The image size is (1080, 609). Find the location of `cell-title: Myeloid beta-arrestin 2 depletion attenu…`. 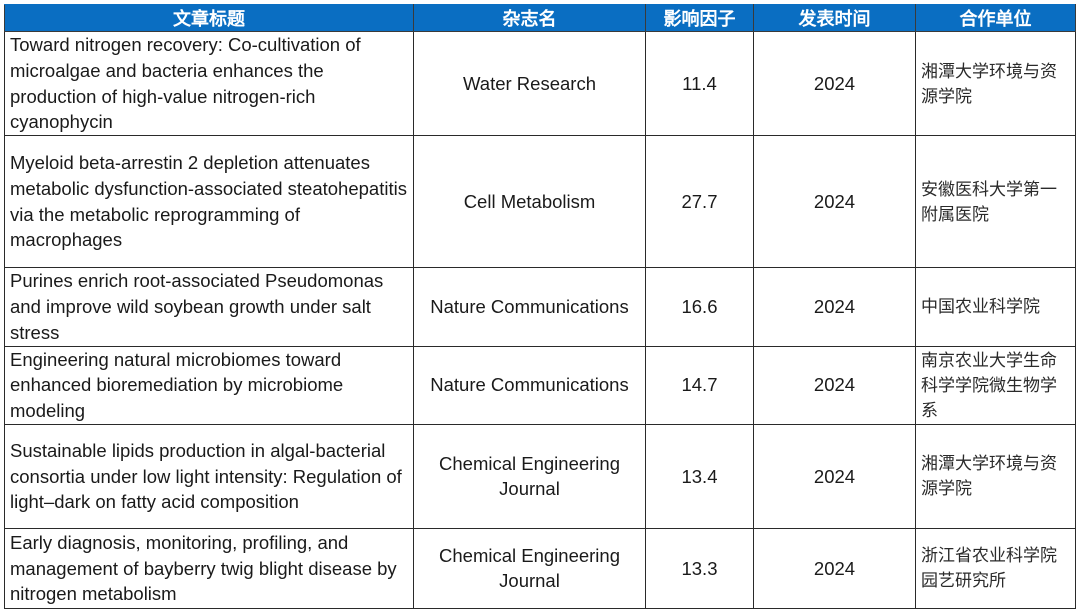

cell-title: Myeloid beta-arrestin 2 depletion attenu… is located at coordinates (209, 202).